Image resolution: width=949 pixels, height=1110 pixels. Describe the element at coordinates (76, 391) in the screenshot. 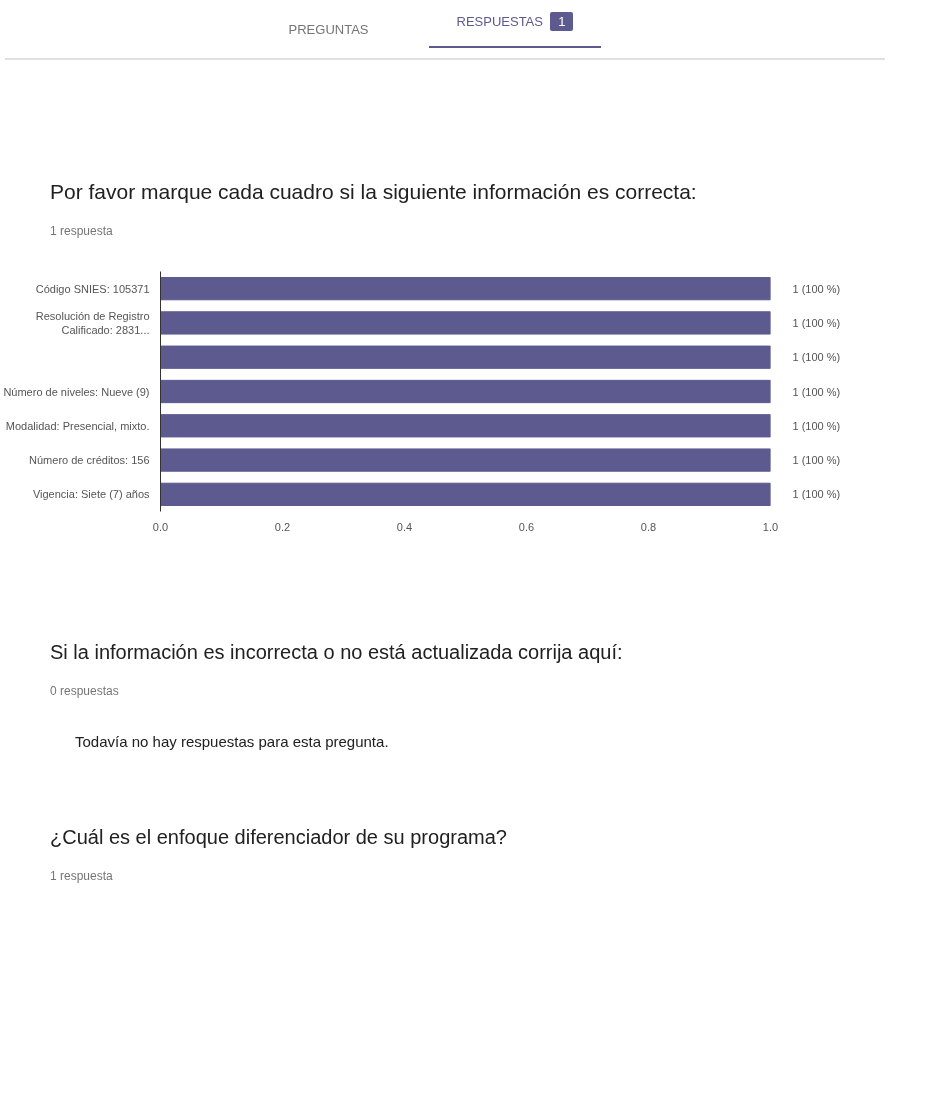

I see `y-tick-label: Número de niveles: Nueve (9)` at that location.